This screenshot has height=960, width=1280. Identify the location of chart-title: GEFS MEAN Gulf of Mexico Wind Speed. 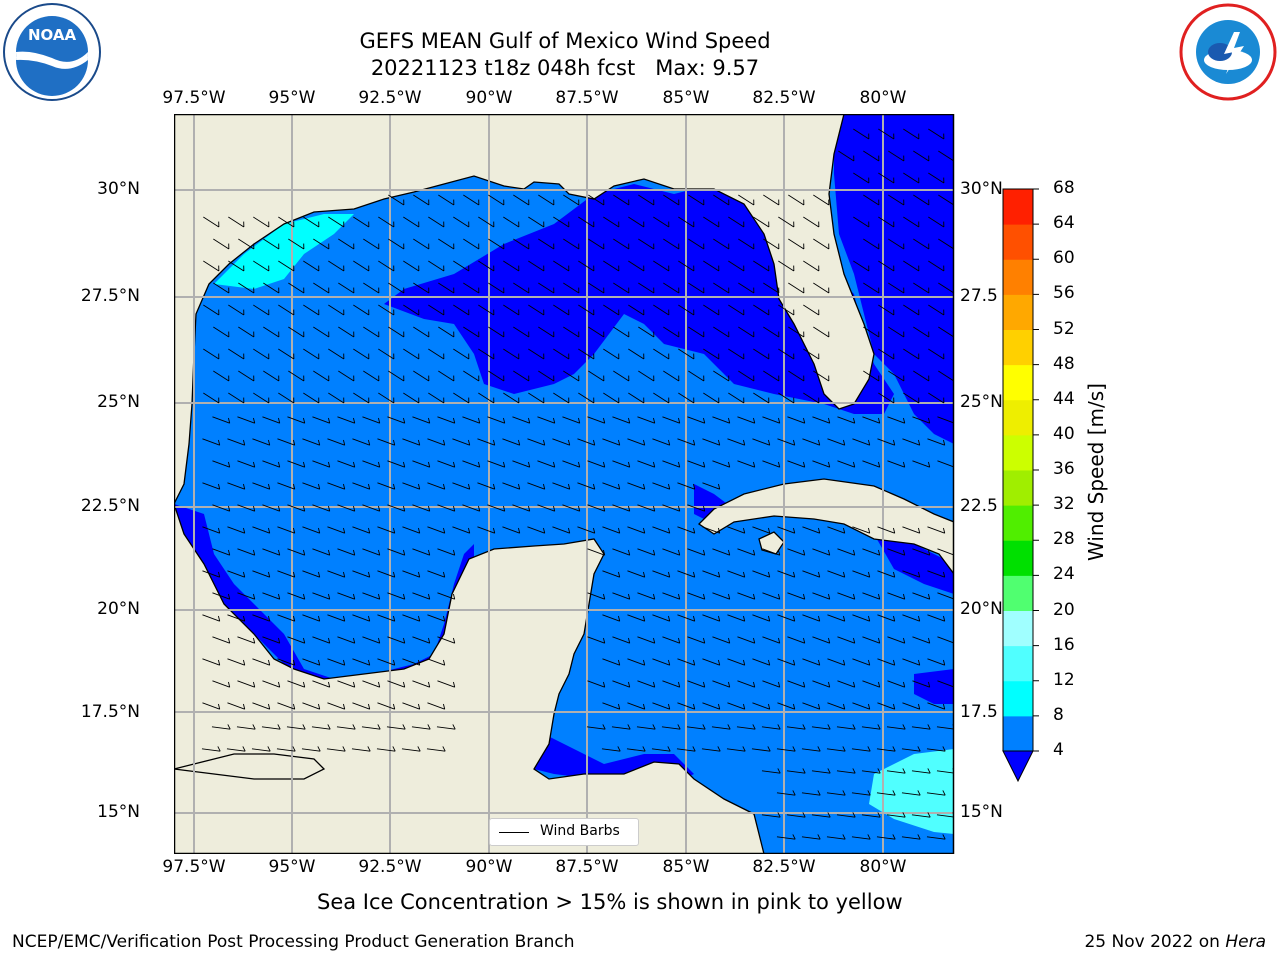
(565, 41).